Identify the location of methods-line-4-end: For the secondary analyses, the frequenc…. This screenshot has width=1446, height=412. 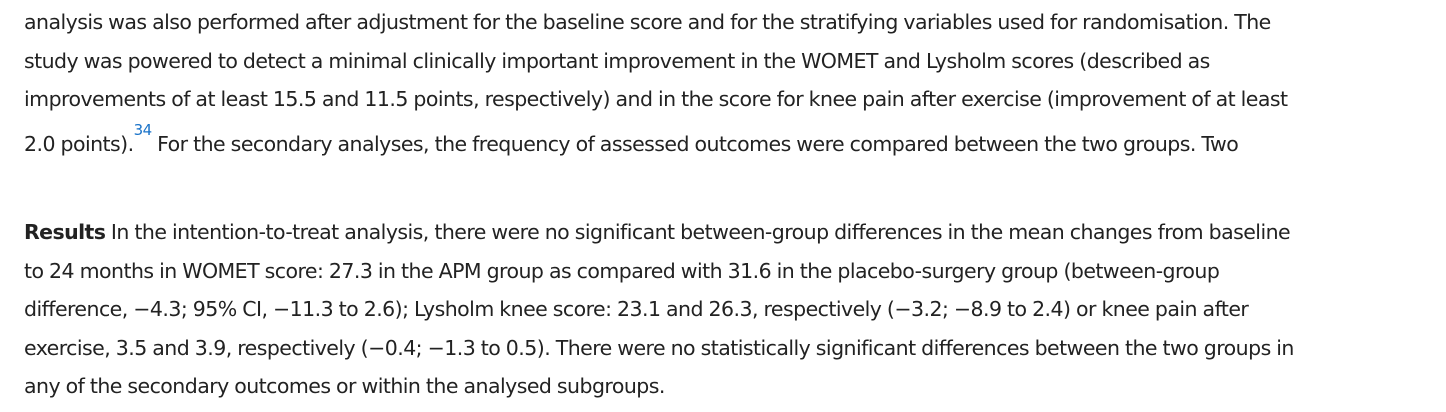
(695, 143).